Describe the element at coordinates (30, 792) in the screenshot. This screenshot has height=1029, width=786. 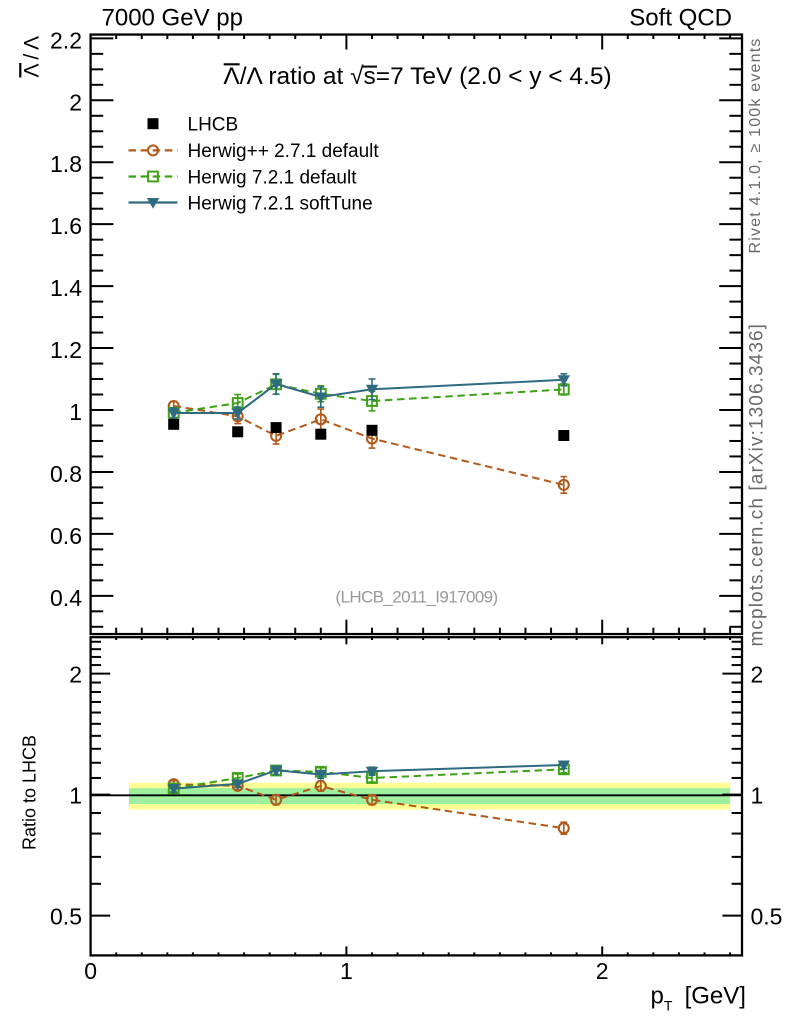
I see `svg-text: Ratio to LHCB` at that location.